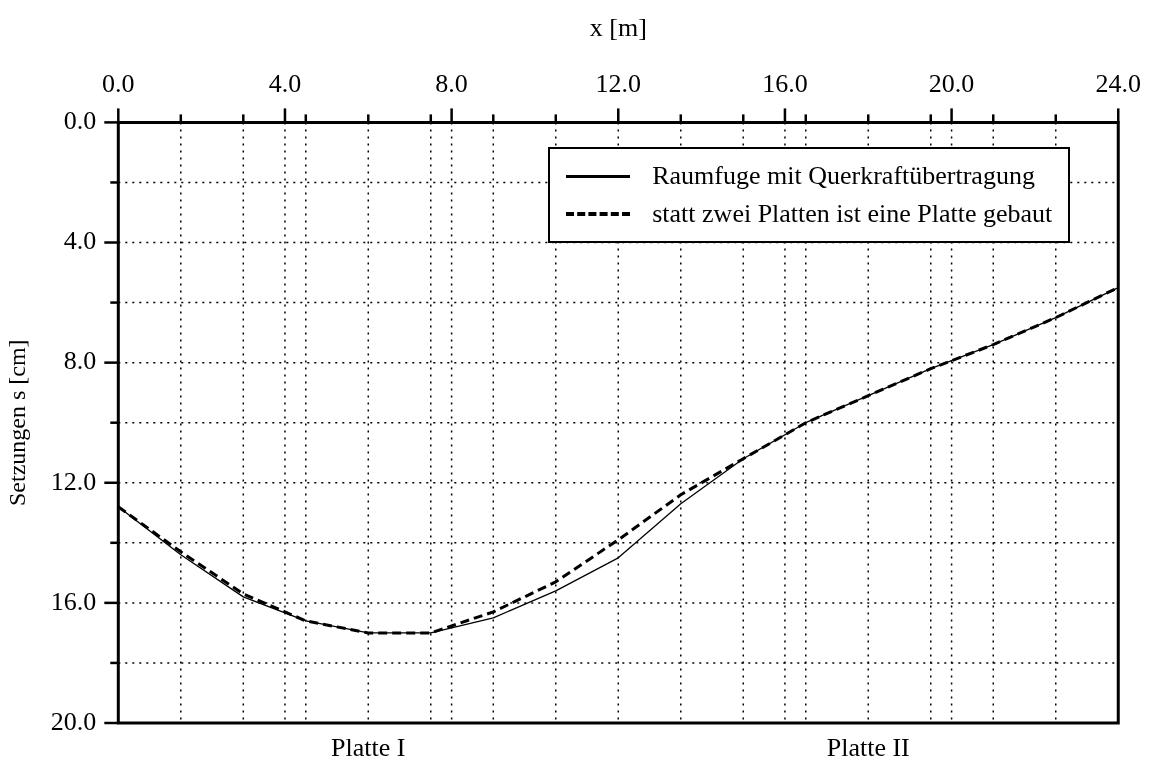 Image resolution: width=1155 pixels, height=773 pixels. I want to click on x-tick-label: 12.0, so click(618, 83).